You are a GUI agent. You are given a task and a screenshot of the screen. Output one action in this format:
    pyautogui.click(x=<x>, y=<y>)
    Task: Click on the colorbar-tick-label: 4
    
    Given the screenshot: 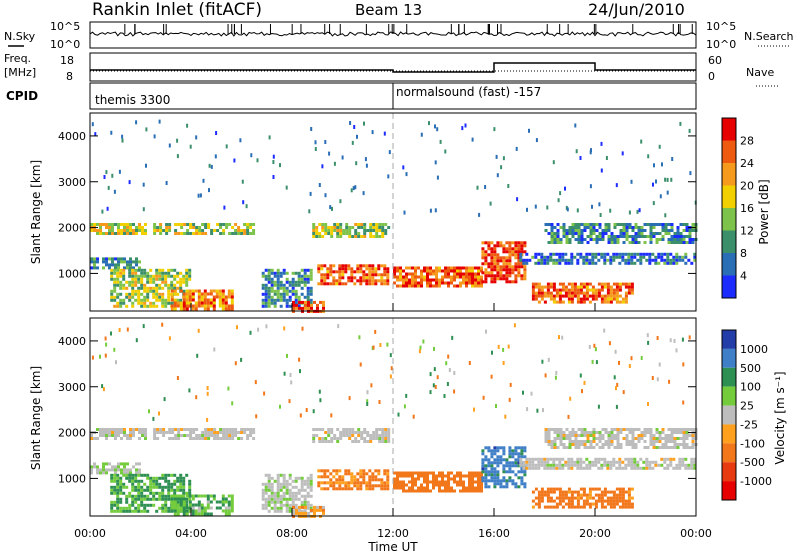 What is the action you would take?
    pyautogui.click(x=743, y=276)
    